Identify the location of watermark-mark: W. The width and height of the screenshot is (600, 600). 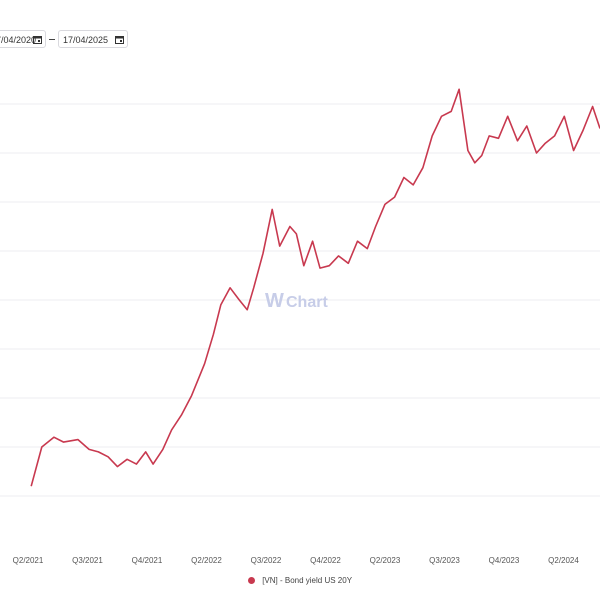
(274, 301).